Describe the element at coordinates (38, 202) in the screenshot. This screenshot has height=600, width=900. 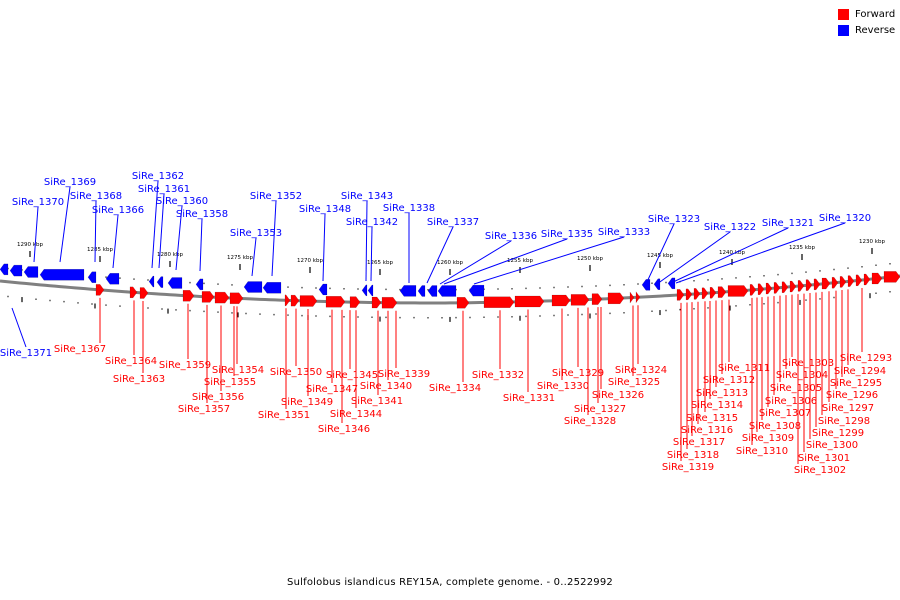
I see `reverse-gene-label: SiRe_1370` at that location.